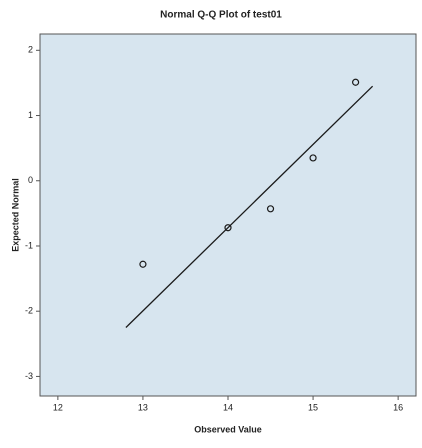 Image resolution: width=422 pixels, height=448 pixels. I want to click on y-tick-label: 2, so click(30, 50).